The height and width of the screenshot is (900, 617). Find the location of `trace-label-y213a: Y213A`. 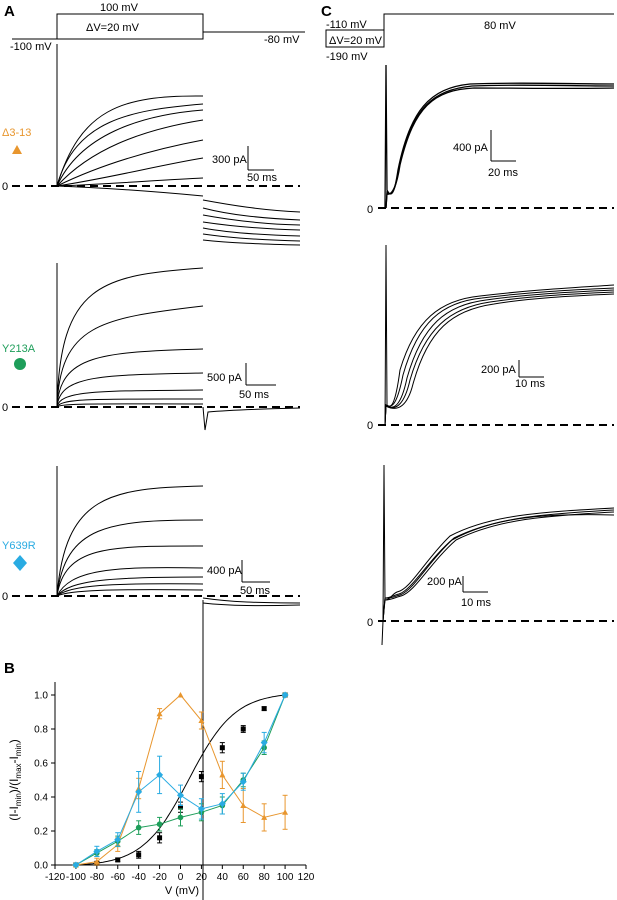

trace-label-y213a: Y213A is located at coordinates (19, 349).